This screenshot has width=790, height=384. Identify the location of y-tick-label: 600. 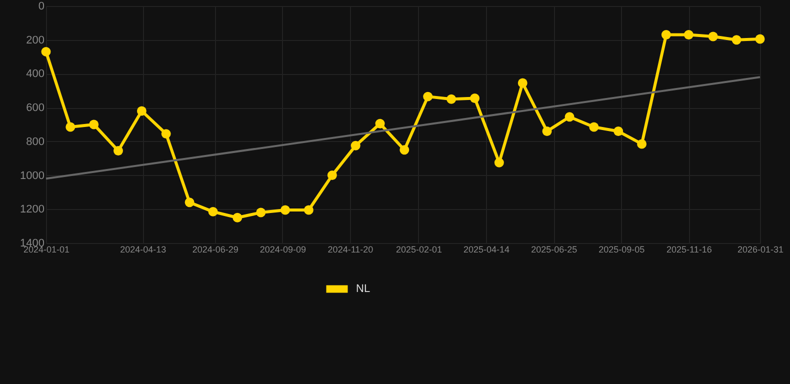
(35, 108).